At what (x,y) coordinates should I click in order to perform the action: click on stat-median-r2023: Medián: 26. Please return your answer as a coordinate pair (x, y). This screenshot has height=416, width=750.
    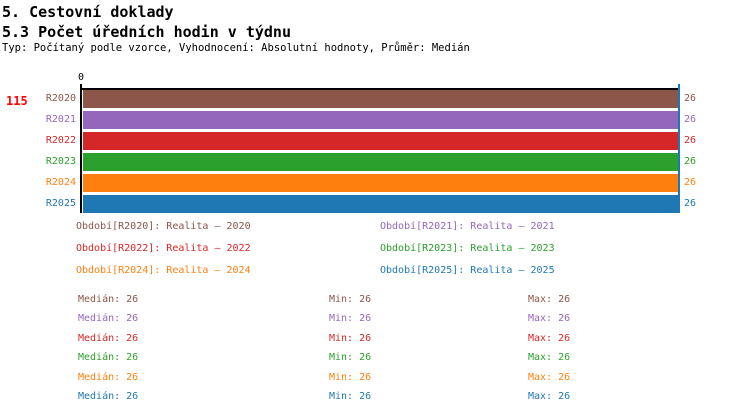
    Looking at the image, I should click on (108, 357).